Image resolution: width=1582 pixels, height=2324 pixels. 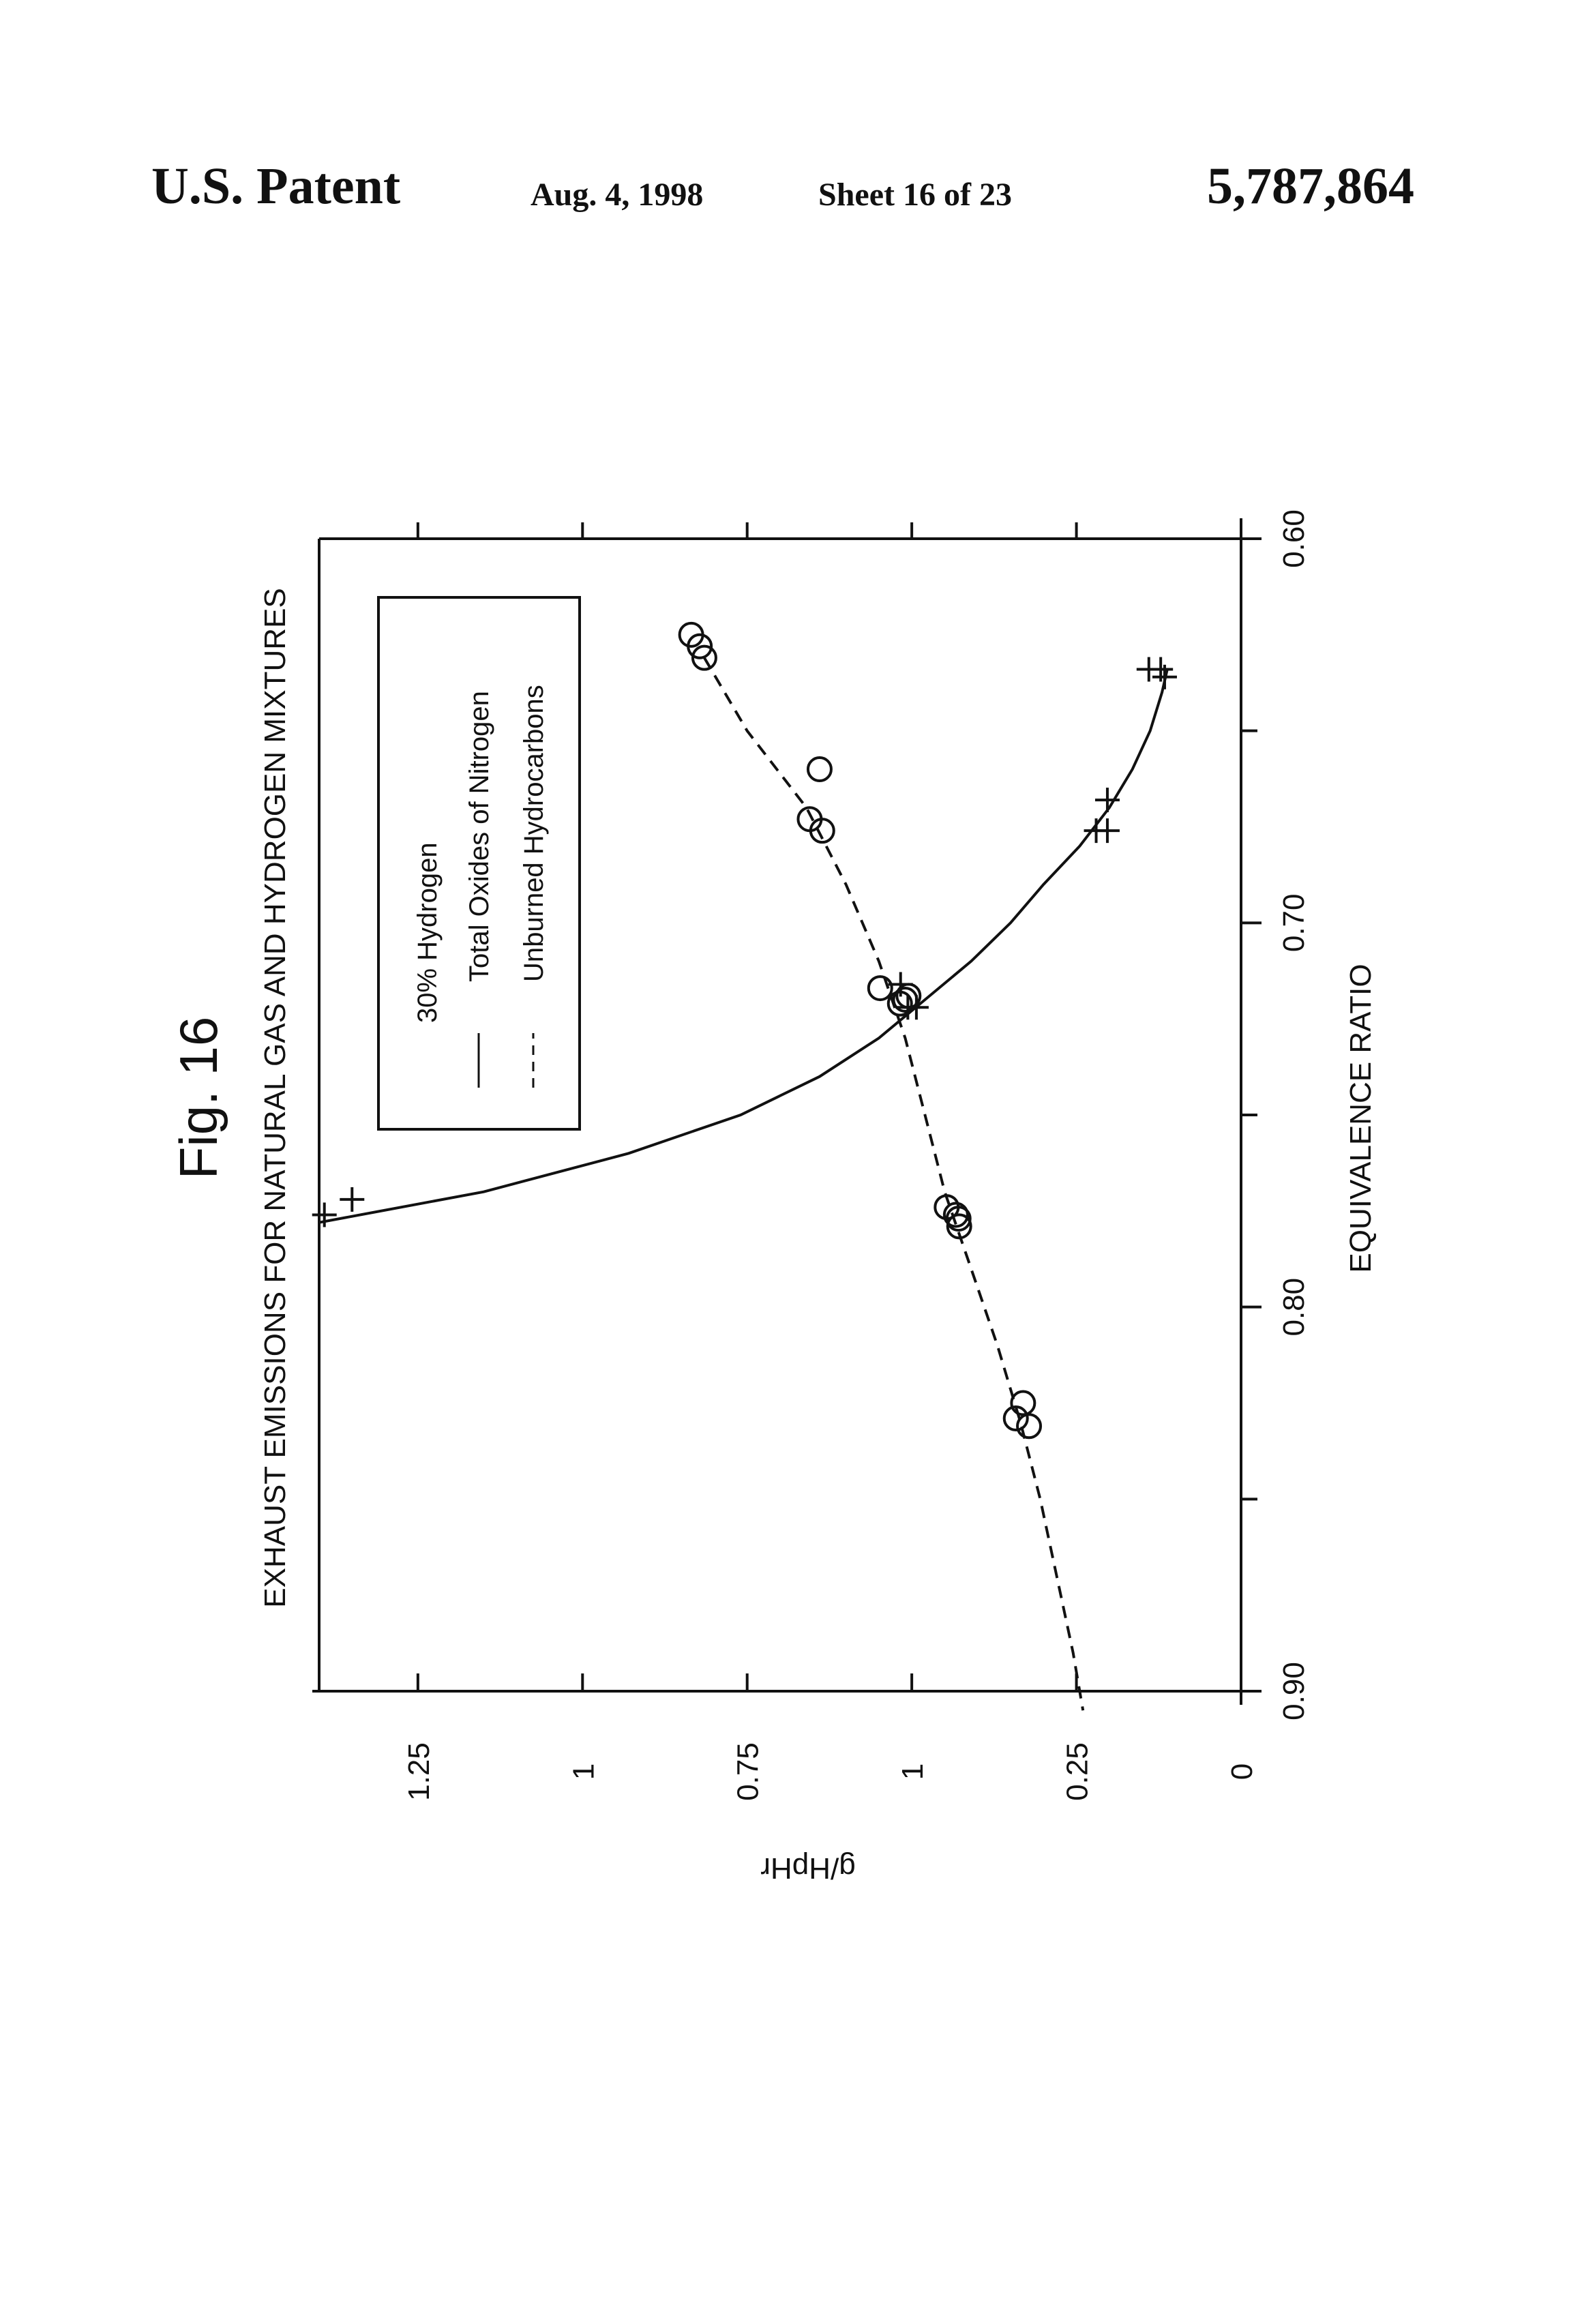 What do you see at coordinates (1294, 923) in the screenshot?
I see `x-tick-label: 0.70` at bounding box center [1294, 923].